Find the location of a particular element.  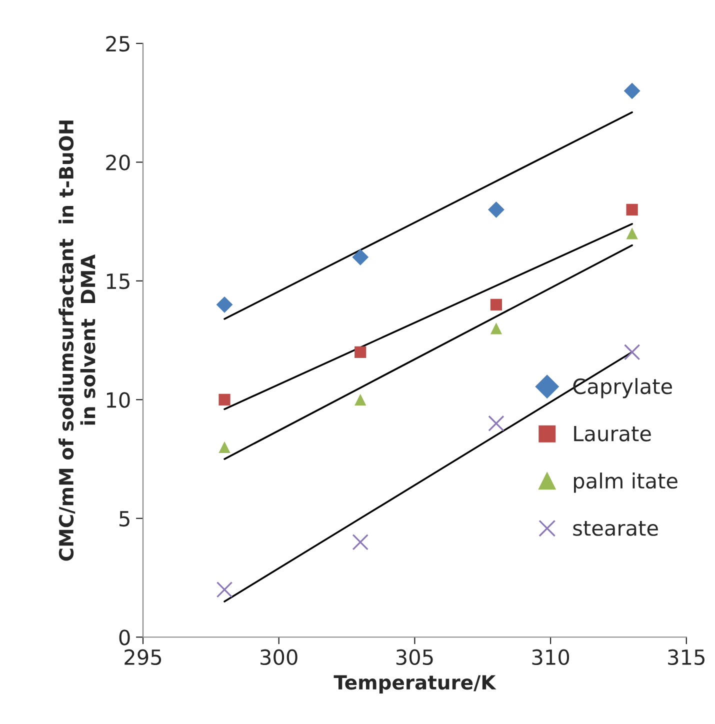

legend-label: Laurate is located at coordinates (612, 434).